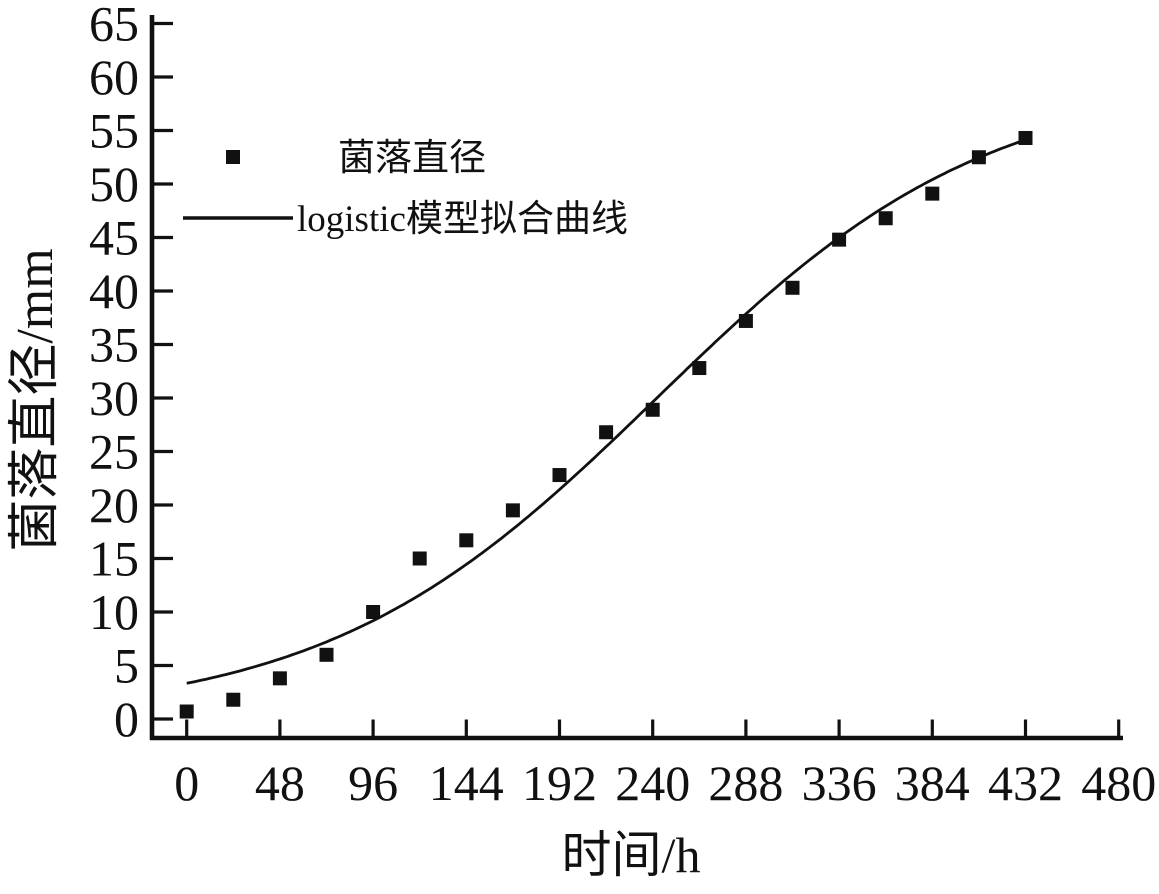  What do you see at coordinates (466, 783) in the screenshot?
I see `x-tick-label: 144` at bounding box center [466, 783].